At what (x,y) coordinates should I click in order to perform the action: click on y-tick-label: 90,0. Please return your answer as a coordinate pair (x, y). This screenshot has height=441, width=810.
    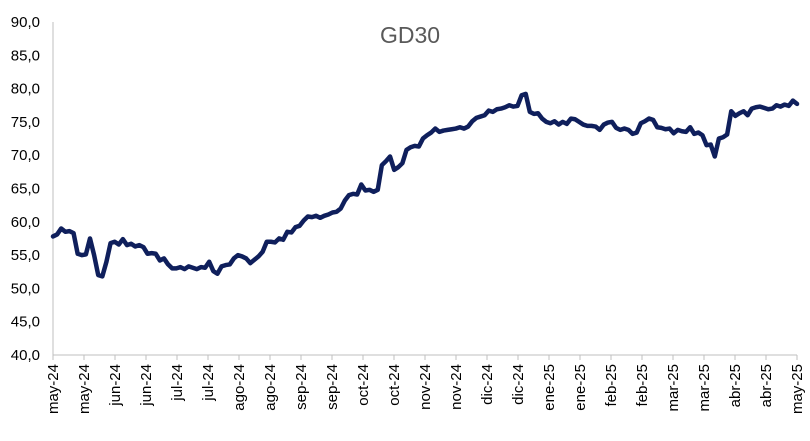
    Looking at the image, I should click on (25, 22).